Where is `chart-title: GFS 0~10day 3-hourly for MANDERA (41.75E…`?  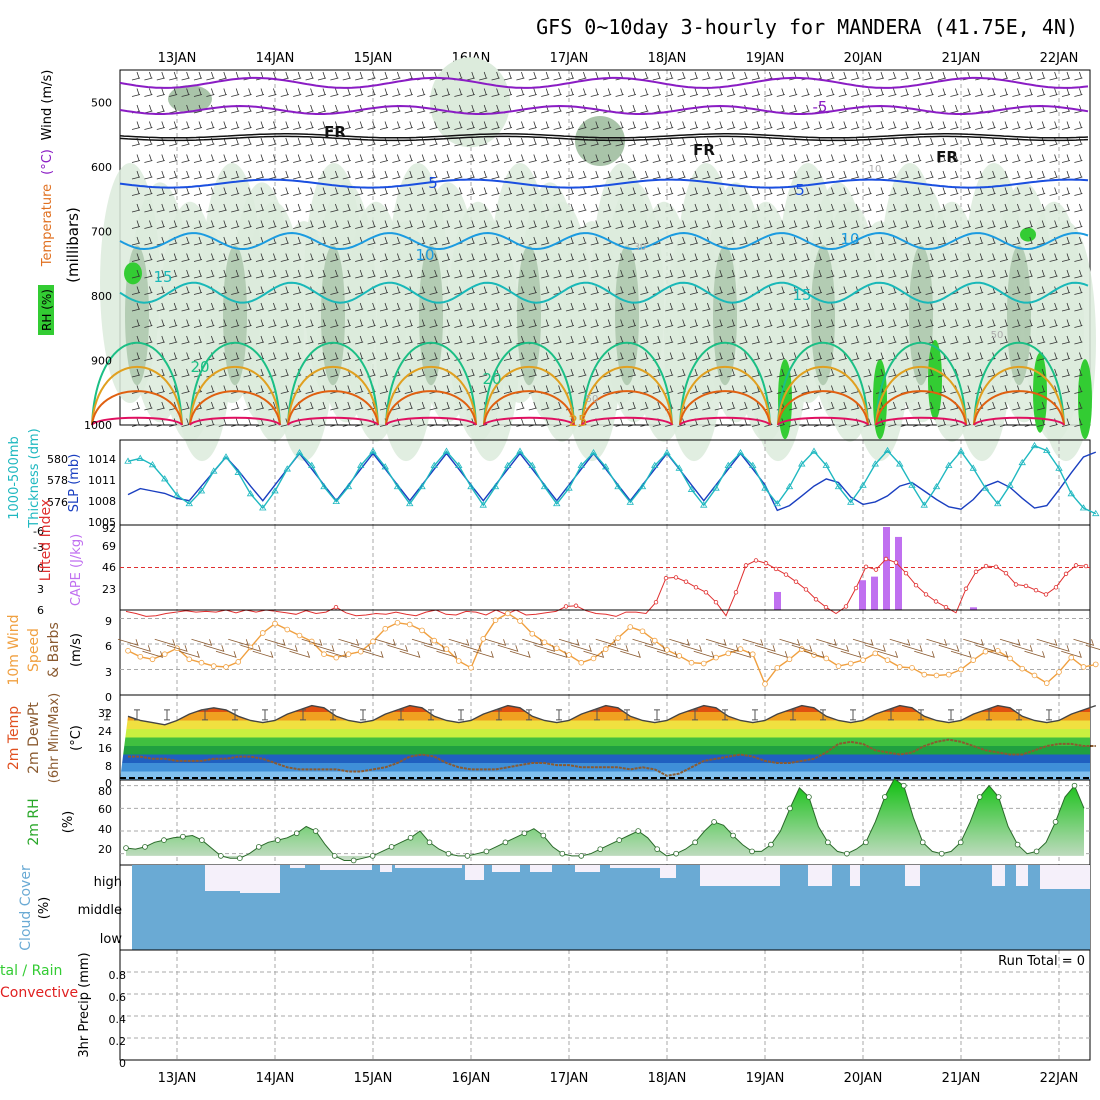 chart-title: GFS 0~10day 3-hourly for MANDERA (41.75E… is located at coordinates (807, 27).